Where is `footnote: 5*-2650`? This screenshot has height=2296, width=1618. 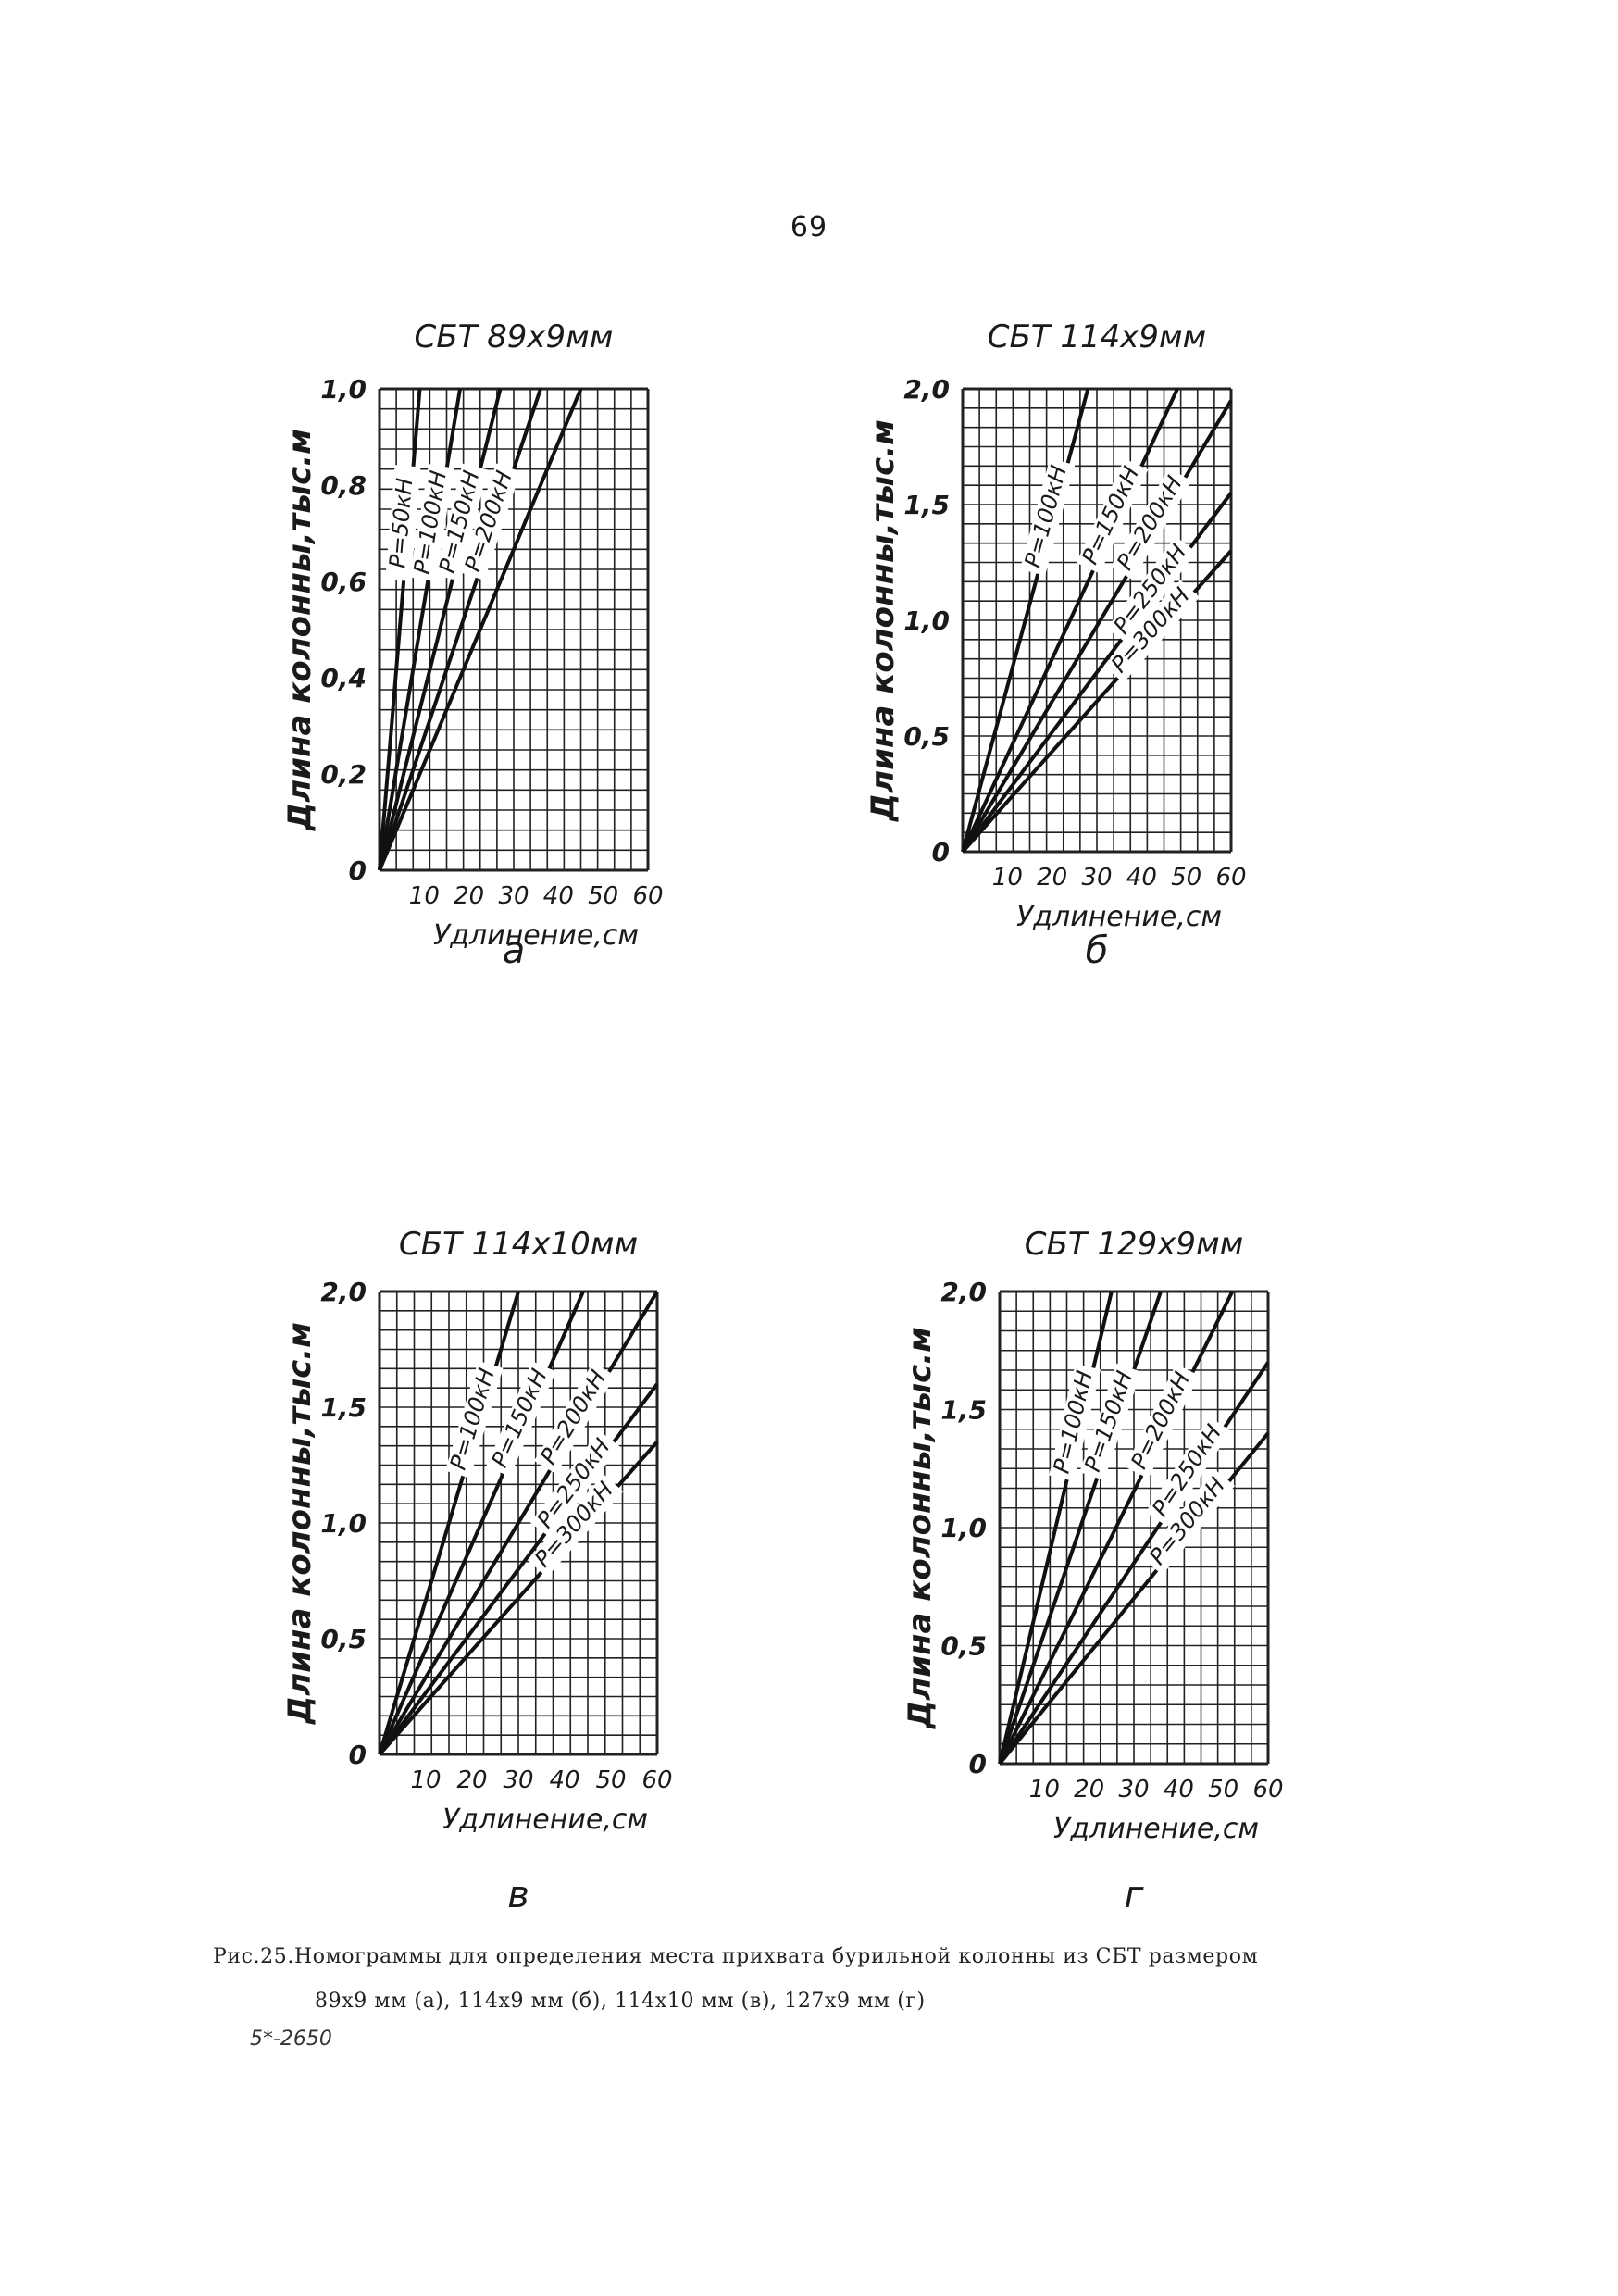 footnote: 5*-2650 is located at coordinates (291, 2039).